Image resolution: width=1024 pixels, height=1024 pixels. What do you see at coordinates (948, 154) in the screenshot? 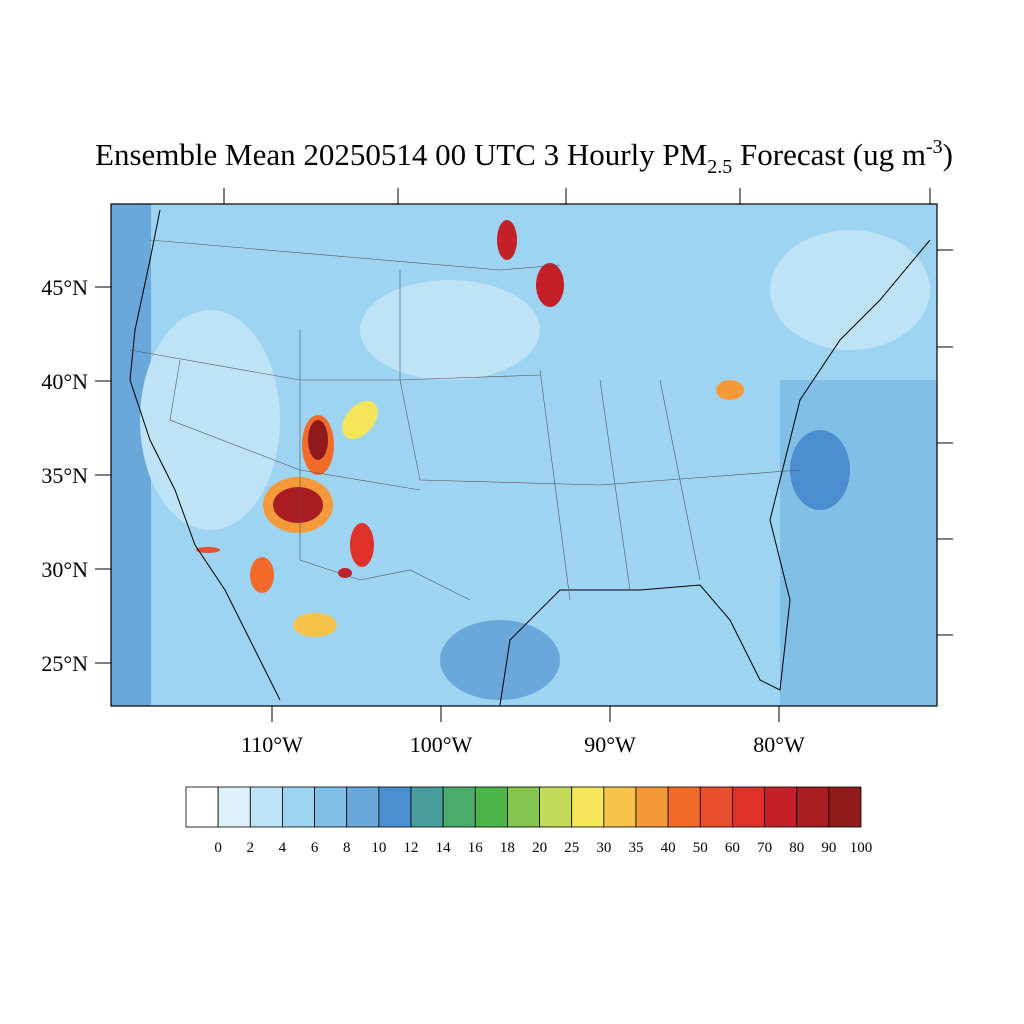
I see `title-end: )` at bounding box center [948, 154].